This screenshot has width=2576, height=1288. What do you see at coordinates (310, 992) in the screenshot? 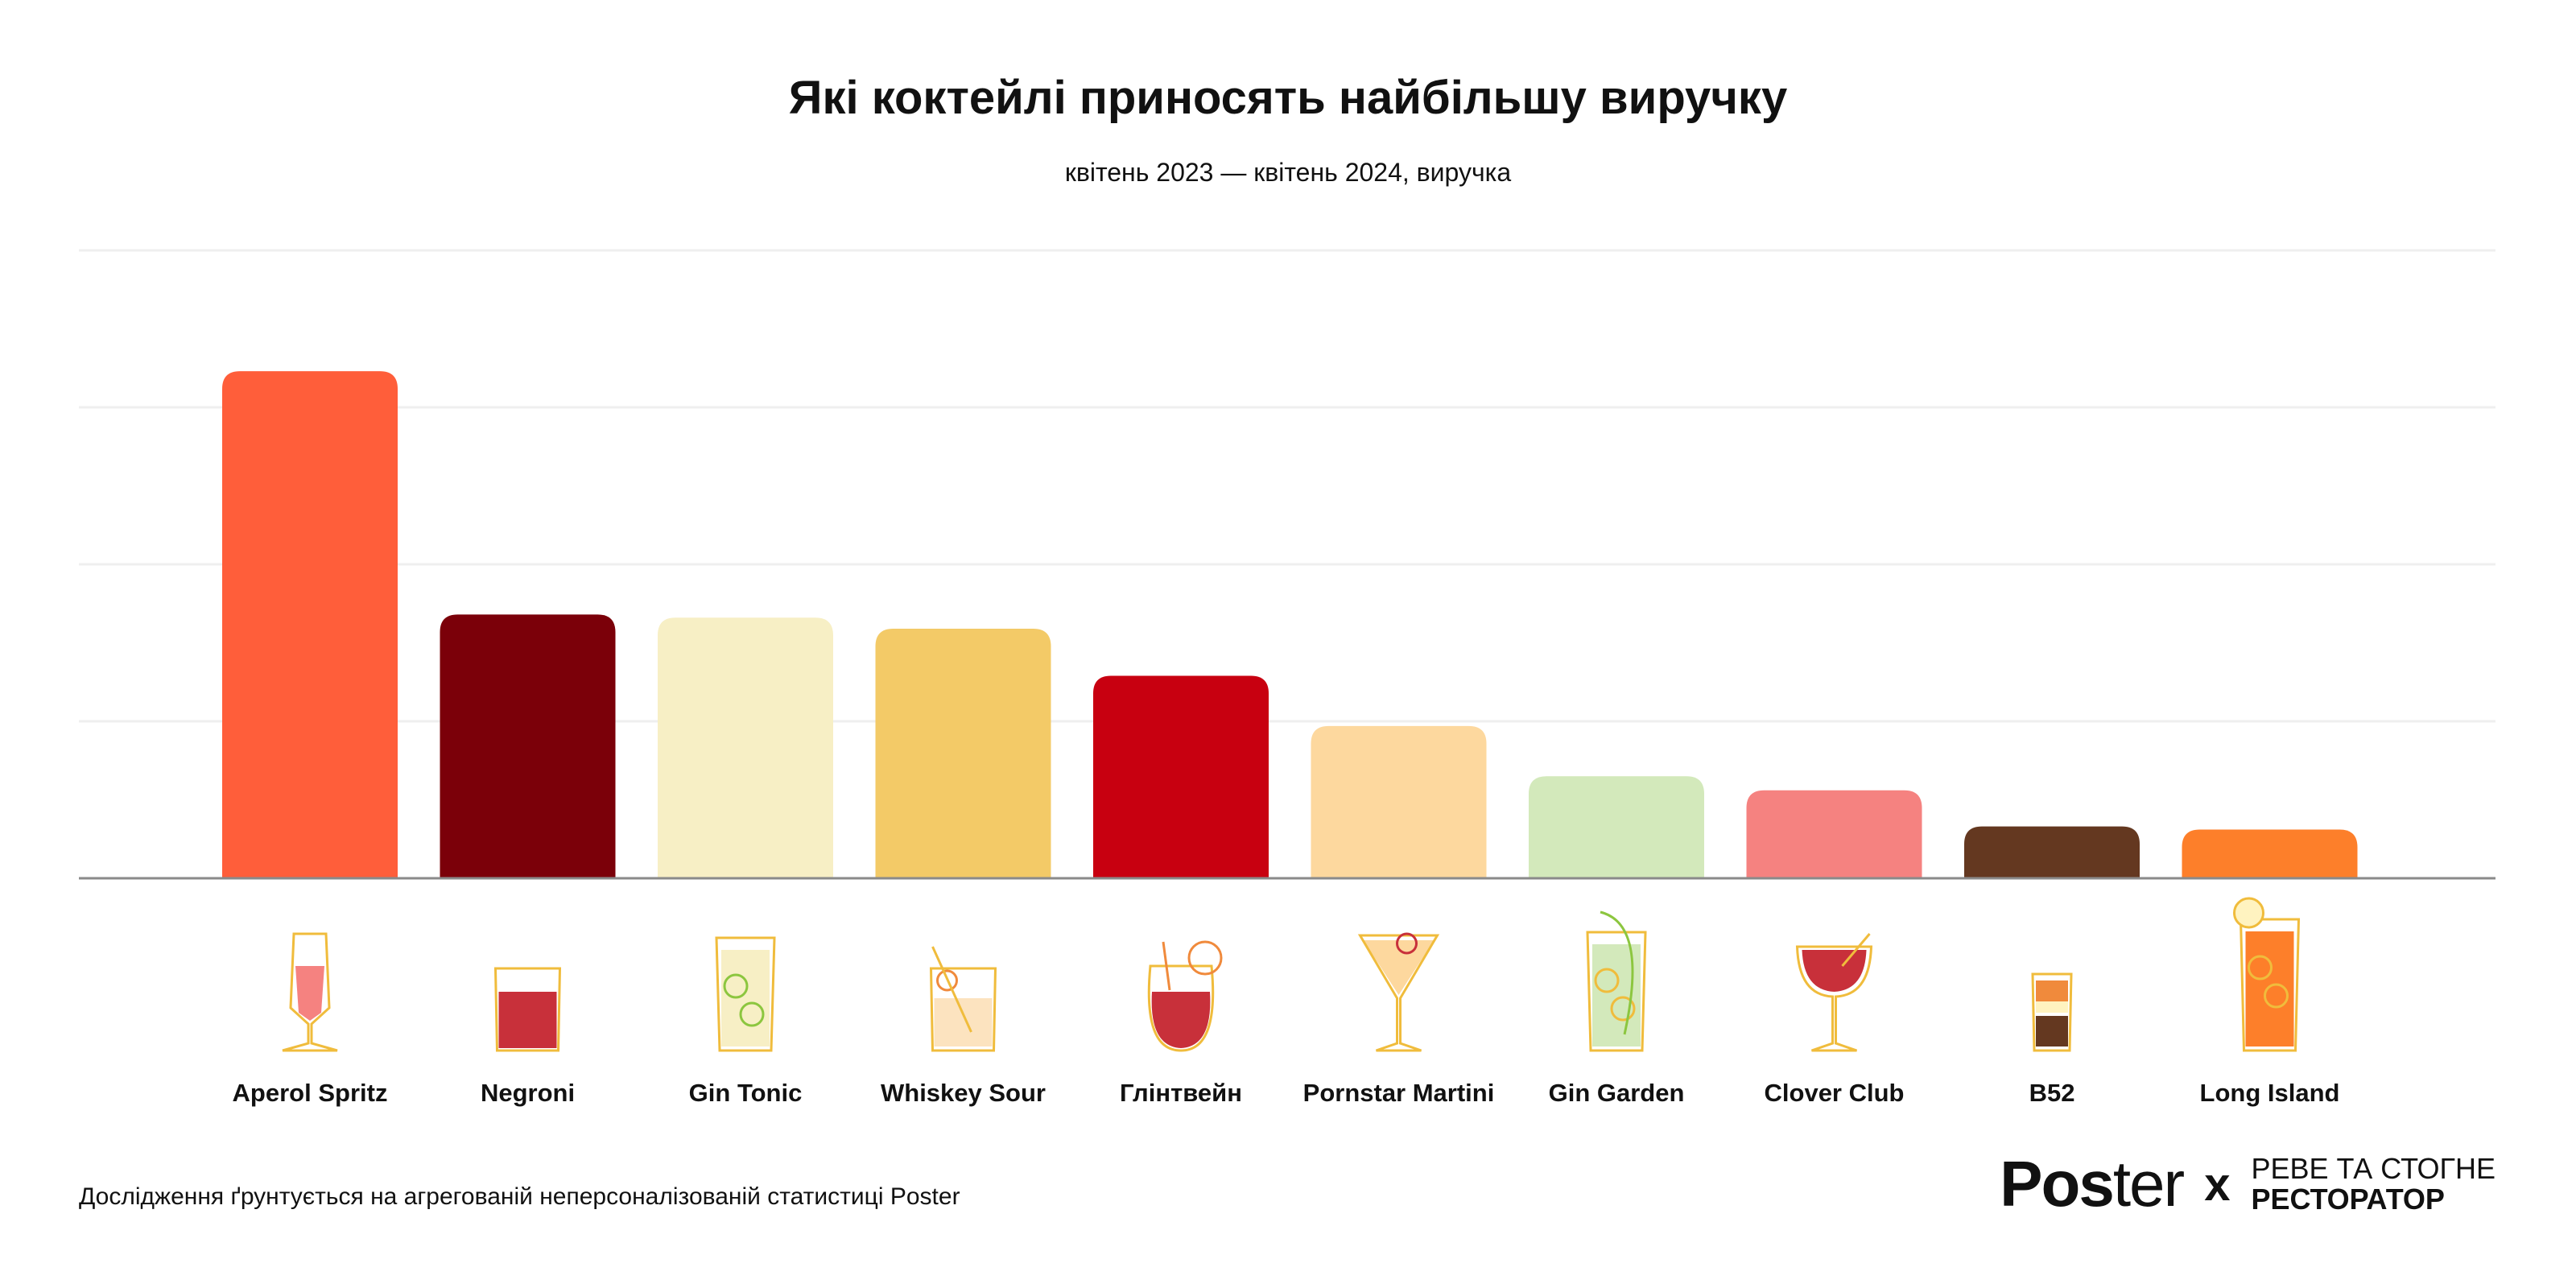
I see `flute-glass-icon` at bounding box center [310, 992].